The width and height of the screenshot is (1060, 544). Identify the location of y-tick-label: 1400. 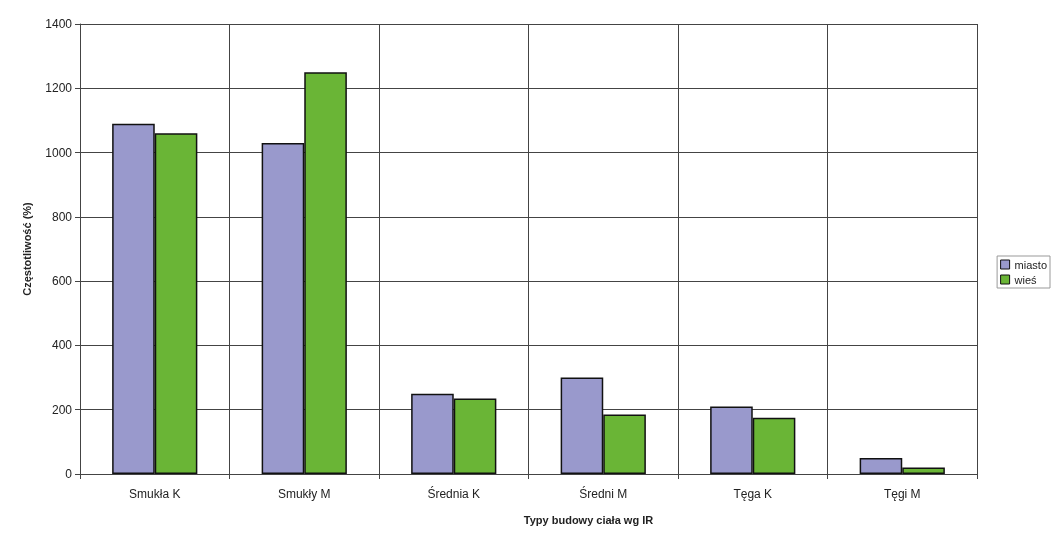
(59, 24).